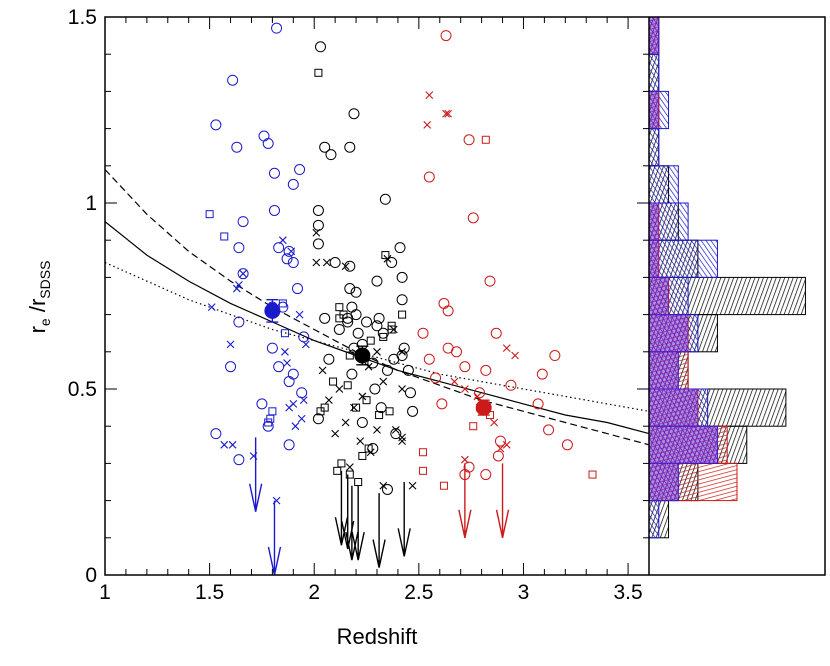  I want to click on mid-z-mean-point, so click(362, 355).